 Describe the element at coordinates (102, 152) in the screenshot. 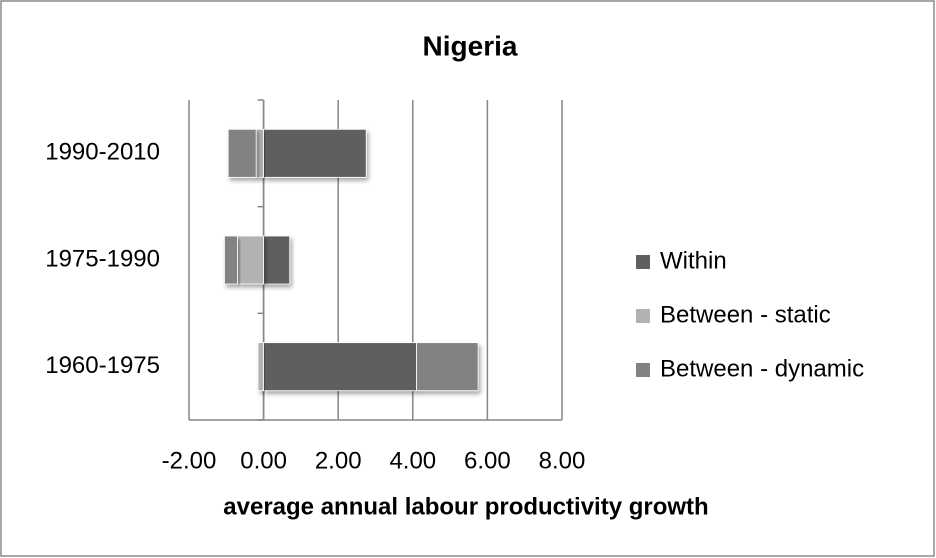

I see `y-tick-label: 1990-2010` at that location.